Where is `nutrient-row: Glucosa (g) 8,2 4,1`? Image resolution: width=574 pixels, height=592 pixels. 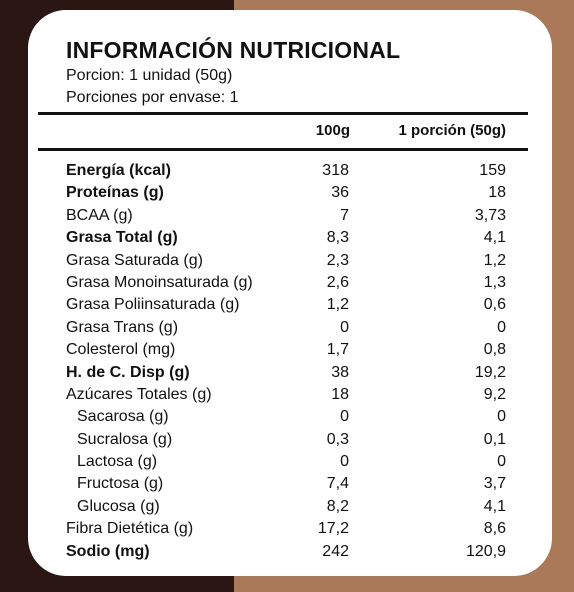
nutrient-row: Glucosa (g) 8,2 4,1 is located at coordinates (290, 507).